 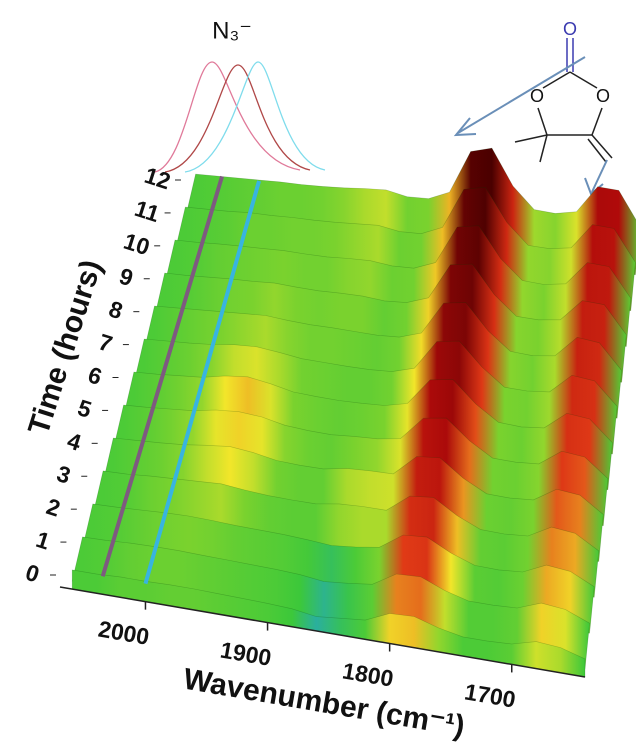 What do you see at coordinates (64, 474) in the screenshot?
I see `y-tick-label: 3` at bounding box center [64, 474].